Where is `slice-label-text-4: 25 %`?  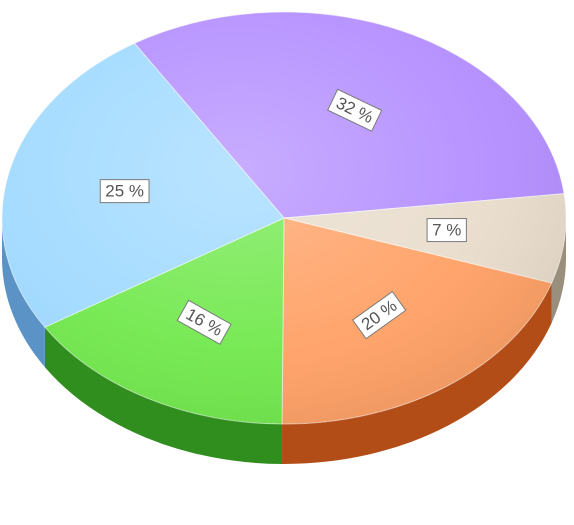 slice-label-text-4: 25 % is located at coordinates (124, 191).